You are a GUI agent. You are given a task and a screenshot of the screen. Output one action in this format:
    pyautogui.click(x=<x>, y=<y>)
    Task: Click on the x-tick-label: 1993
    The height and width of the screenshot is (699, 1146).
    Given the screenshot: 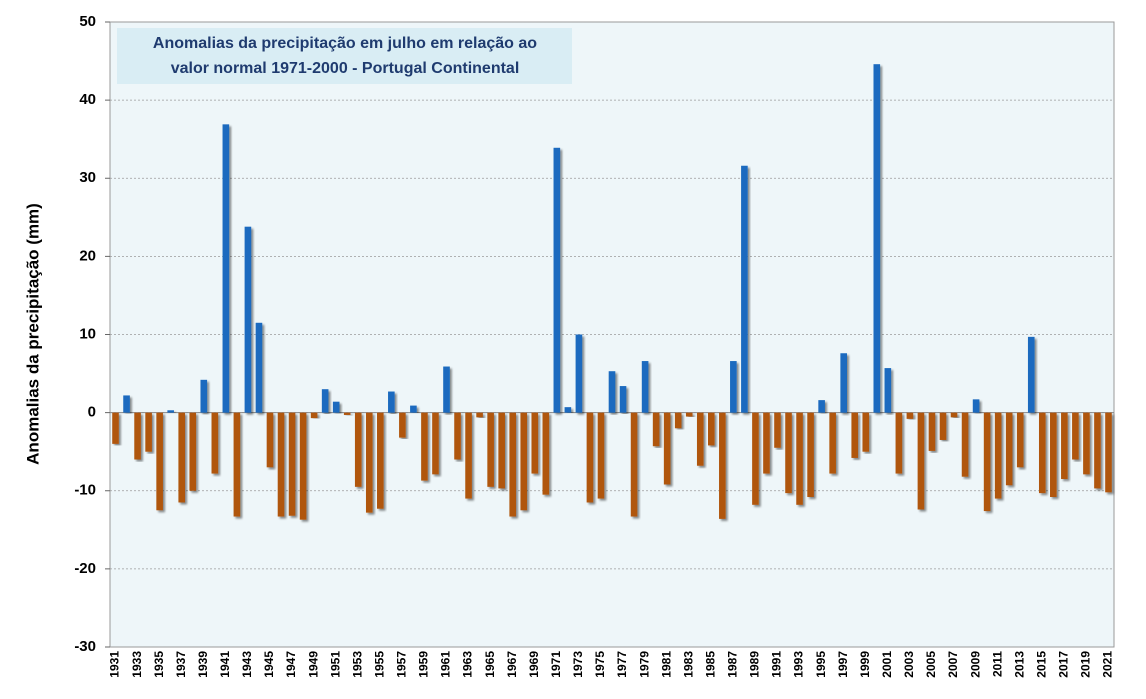 What is the action you would take?
    pyautogui.click(x=799, y=664)
    